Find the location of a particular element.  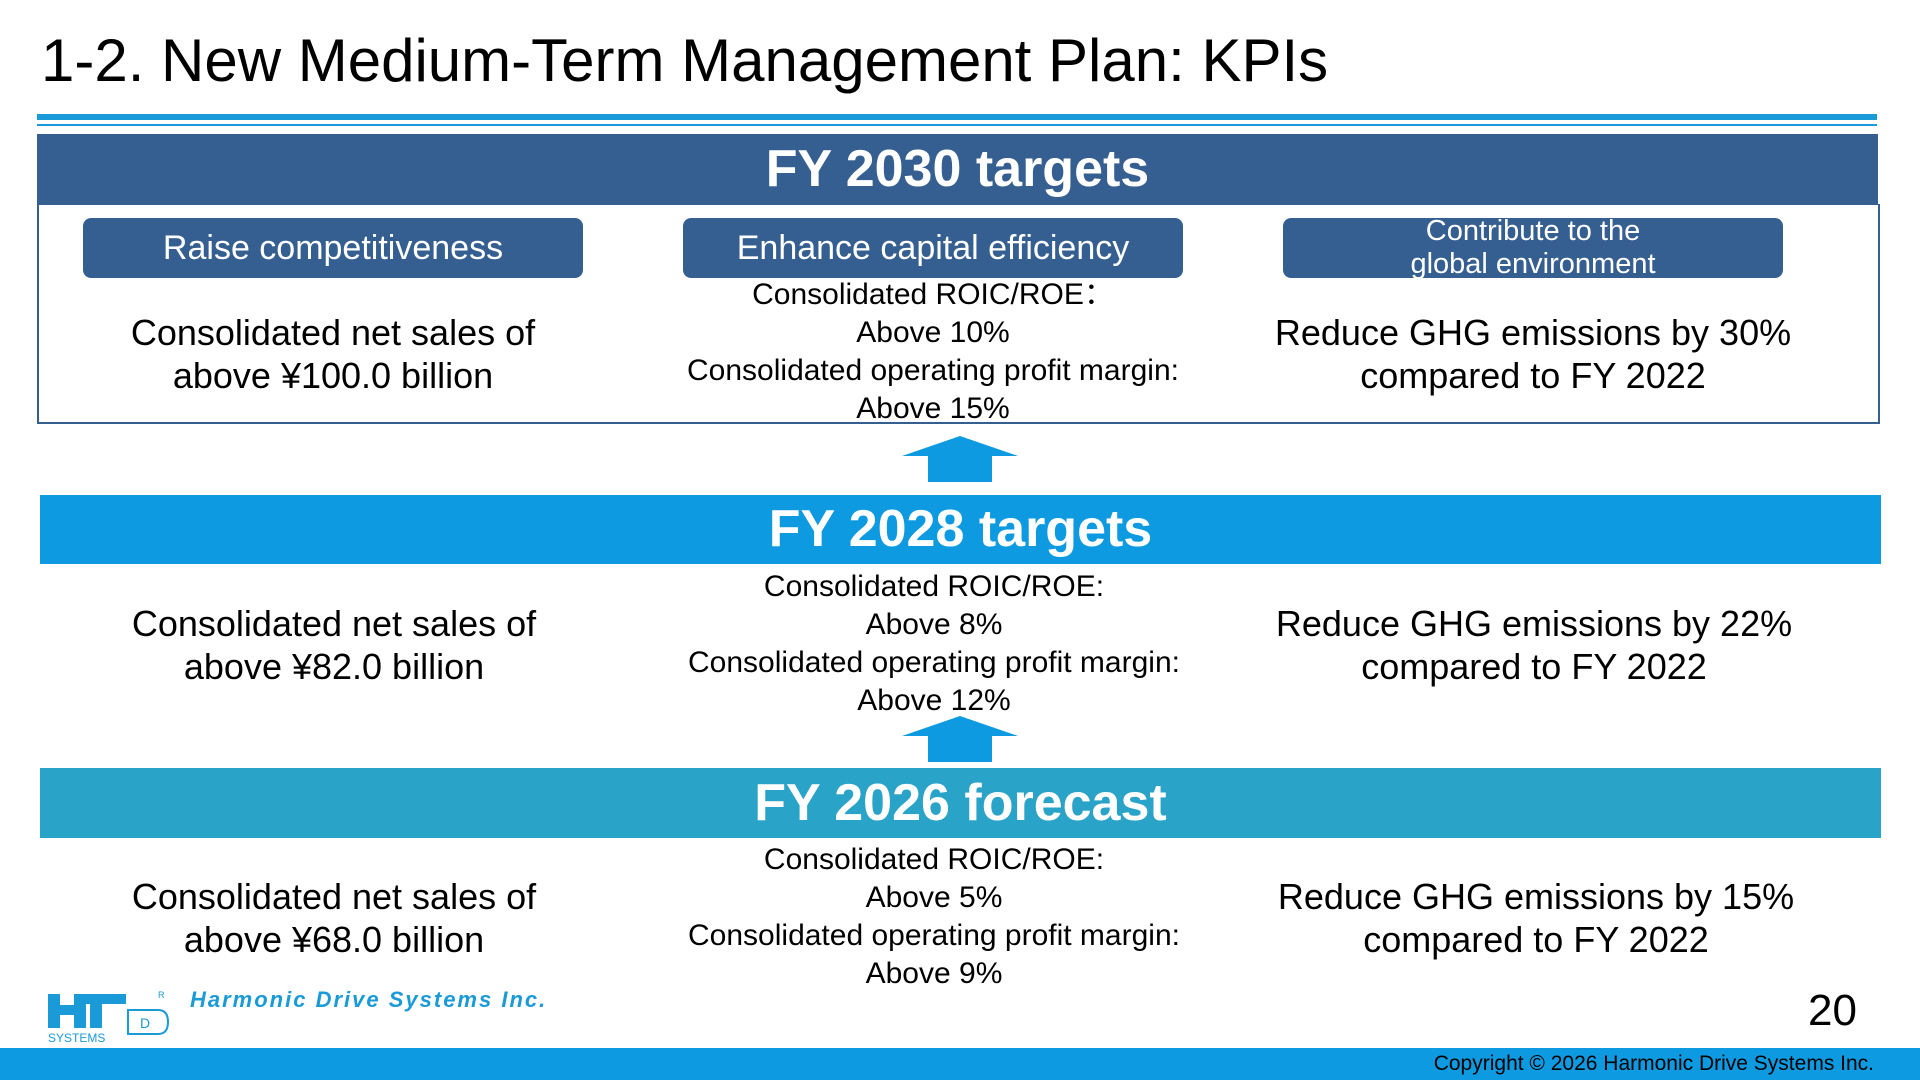

fy2028-sales-line1: Consolidated net sales of is located at coordinates (334, 623).